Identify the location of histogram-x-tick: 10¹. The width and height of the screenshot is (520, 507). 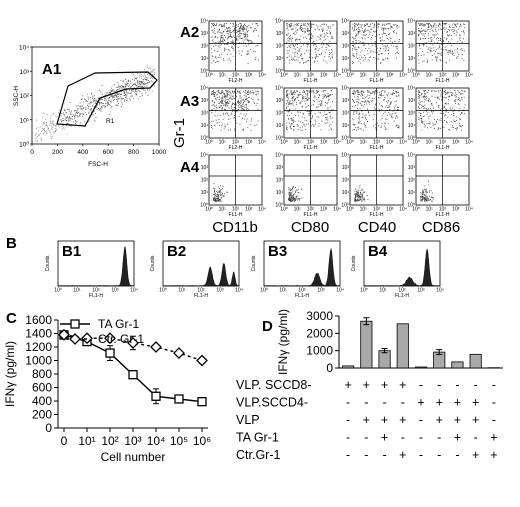
(77, 291).